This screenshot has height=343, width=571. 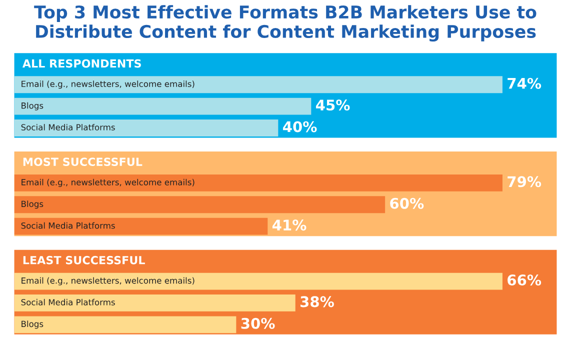 I want to click on data-label: 79%, so click(x=525, y=182).